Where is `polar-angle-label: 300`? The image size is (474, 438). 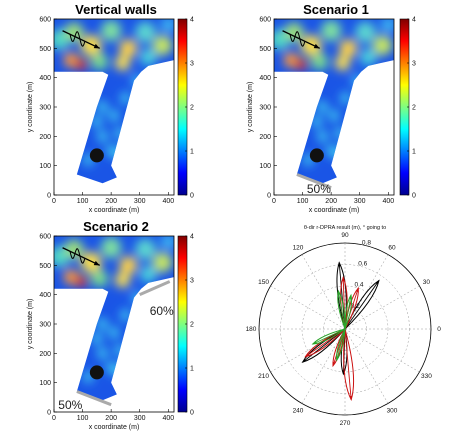 polar-angle-label: 300 is located at coordinates (392, 410).